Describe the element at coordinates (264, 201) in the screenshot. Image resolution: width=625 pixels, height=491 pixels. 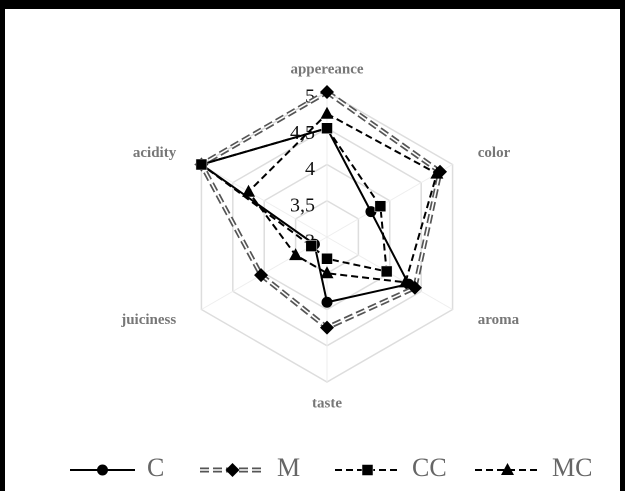
I see `spoke` at that location.